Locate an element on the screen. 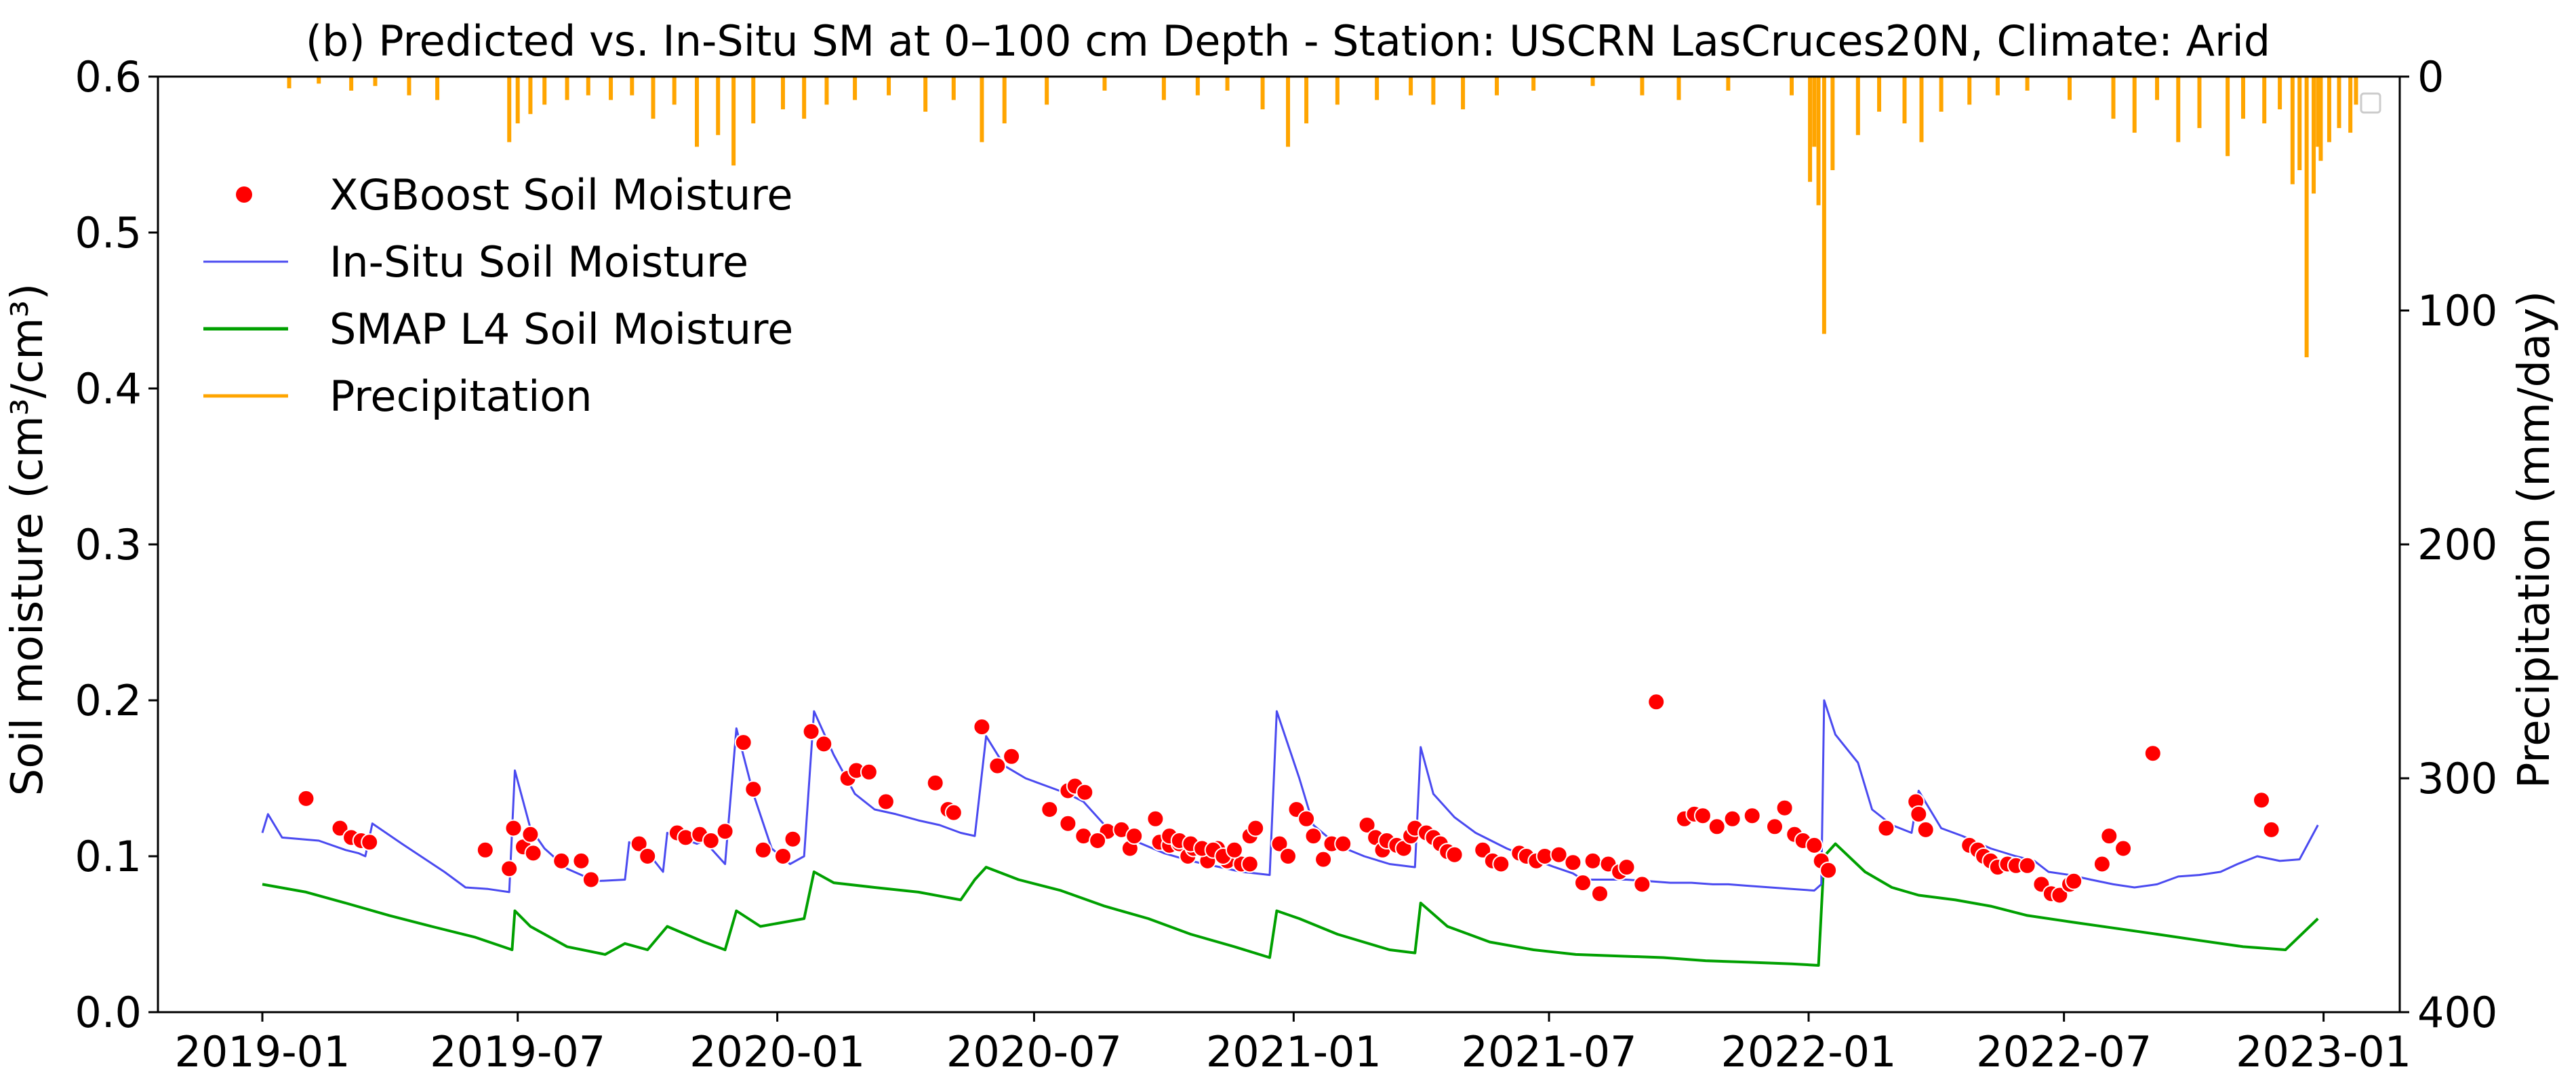 This screenshot has width=2576, height=1082. legend-label: In-Situ Soil Moisture is located at coordinates (538, 262).